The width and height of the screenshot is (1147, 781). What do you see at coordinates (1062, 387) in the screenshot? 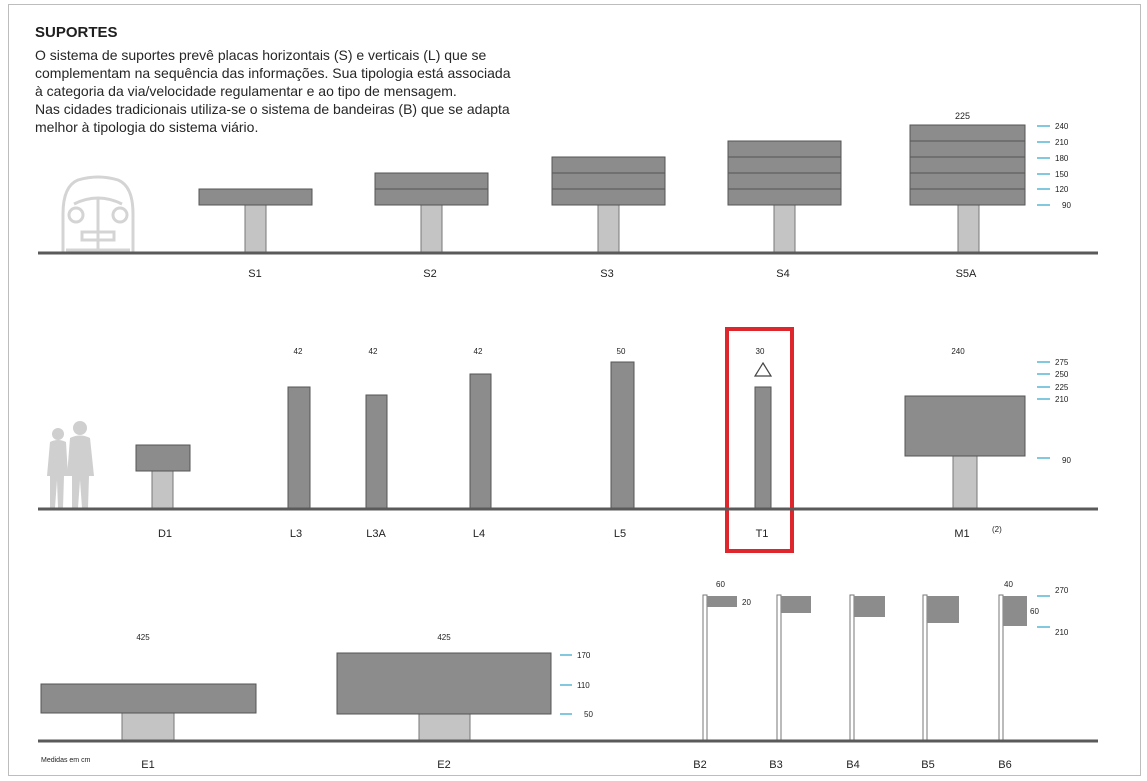
I see `scale-label: 225` at bounding box center [1062, 387].